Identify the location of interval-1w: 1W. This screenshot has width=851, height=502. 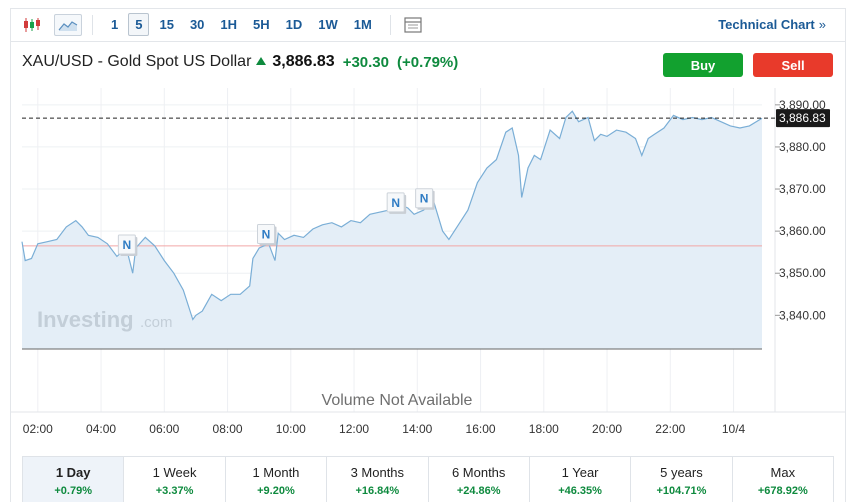
(328, 24).